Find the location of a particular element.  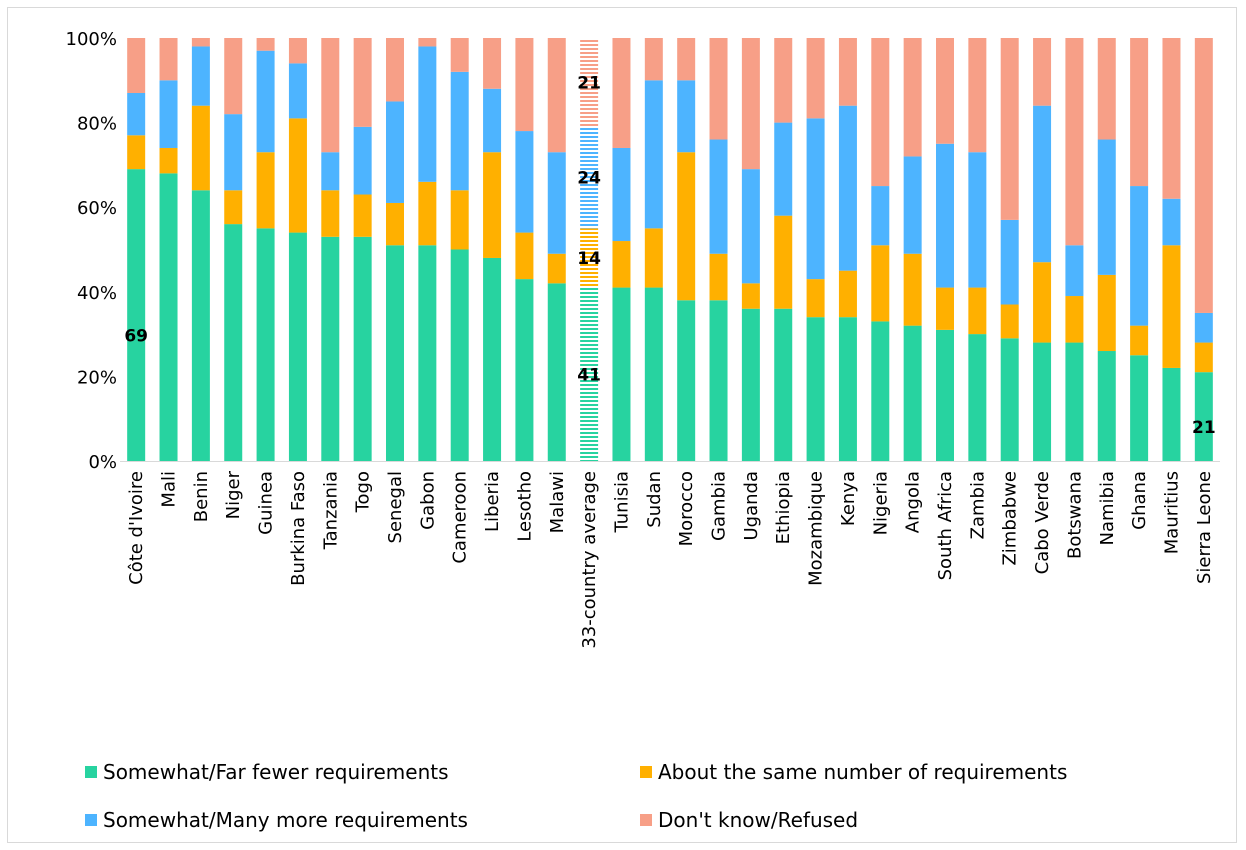

x-tick-label: Ghana is located at coordinates (1139, 500).